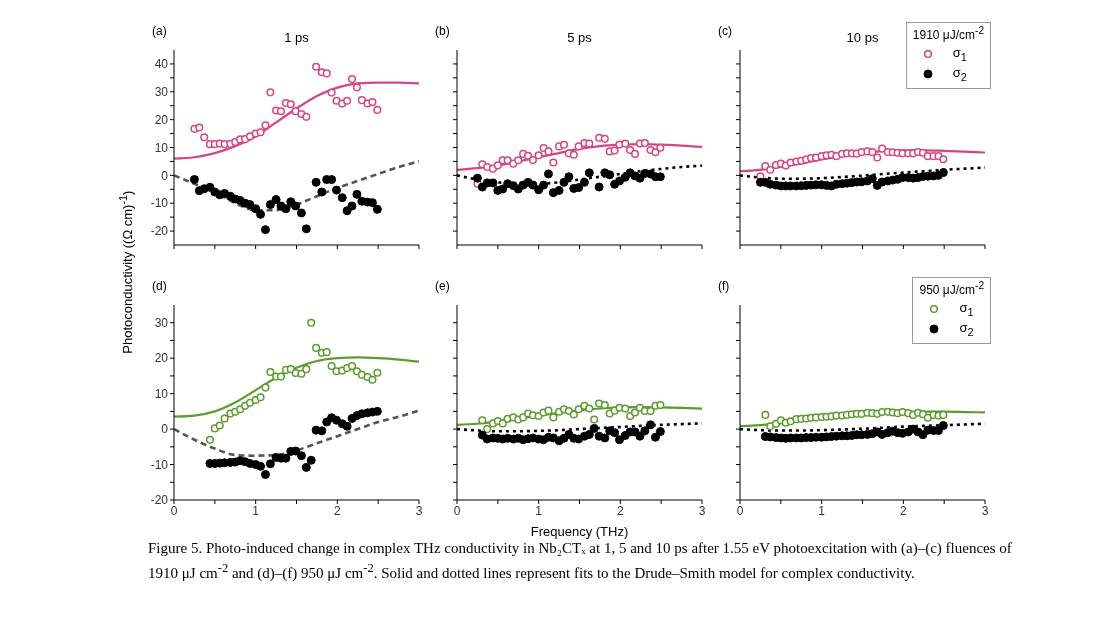  I want to click on x-tick-label: 0, so click(457, 510).